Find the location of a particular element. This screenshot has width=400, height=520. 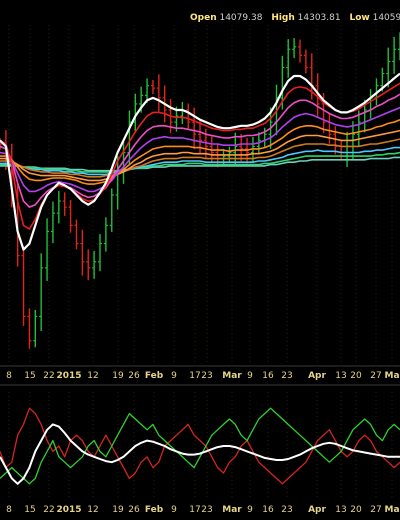

high-value: 14303.81 is located at coordinates (319, 18).